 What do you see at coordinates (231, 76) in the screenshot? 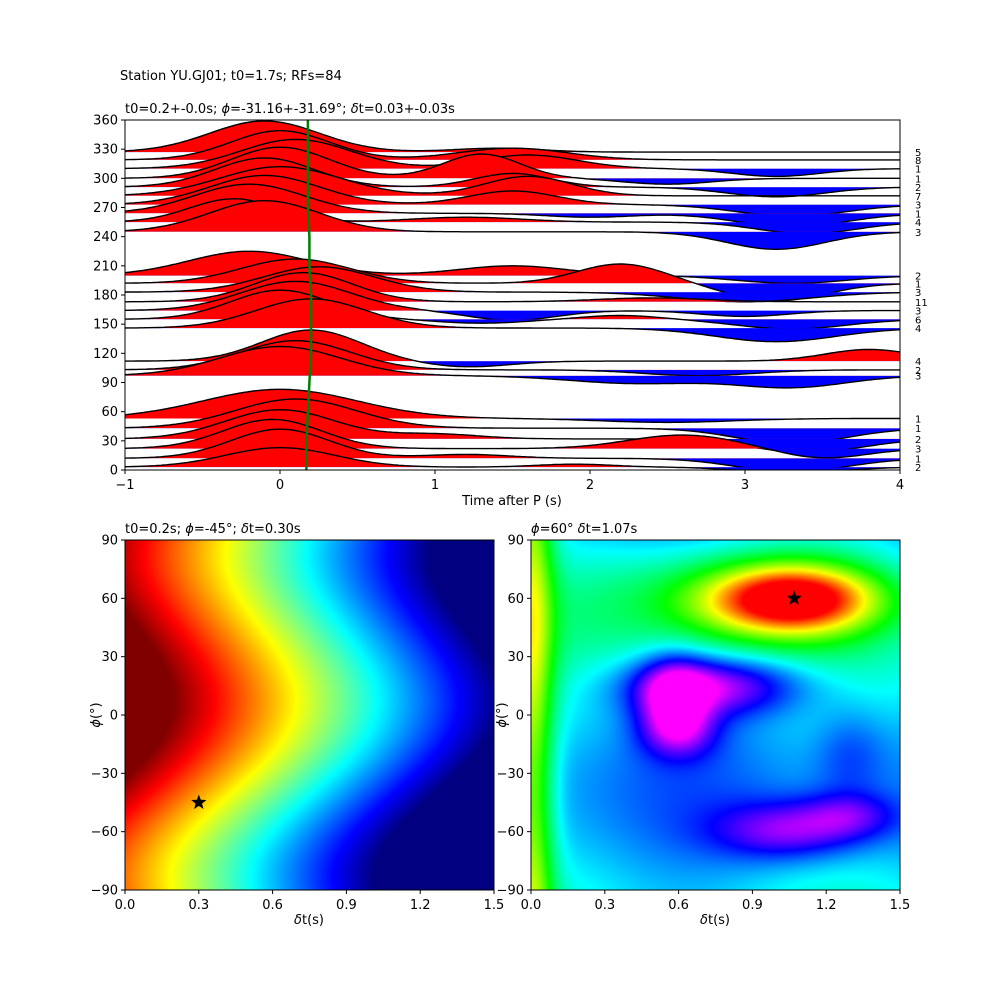
I see `figure-title: Station YU.GJ01; t0=1.7s; RFs=84` at bounding box center [231, 76].